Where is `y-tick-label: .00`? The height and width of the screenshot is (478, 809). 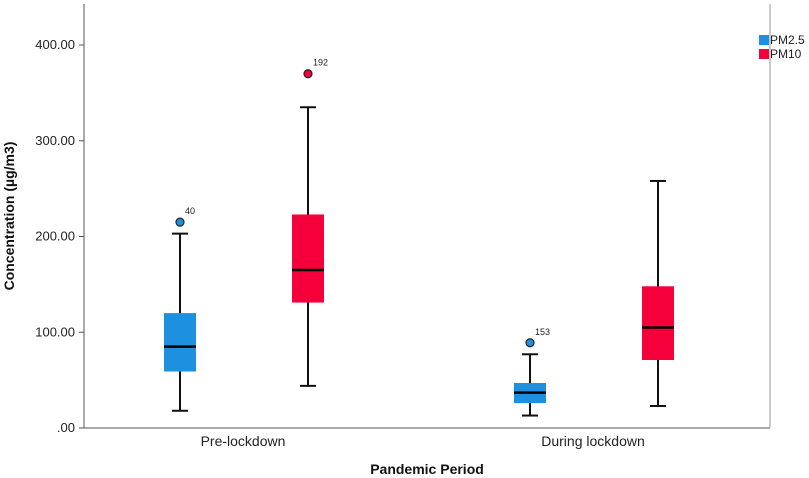 y-tick-label: .00 is located at coordinates (66, 427).